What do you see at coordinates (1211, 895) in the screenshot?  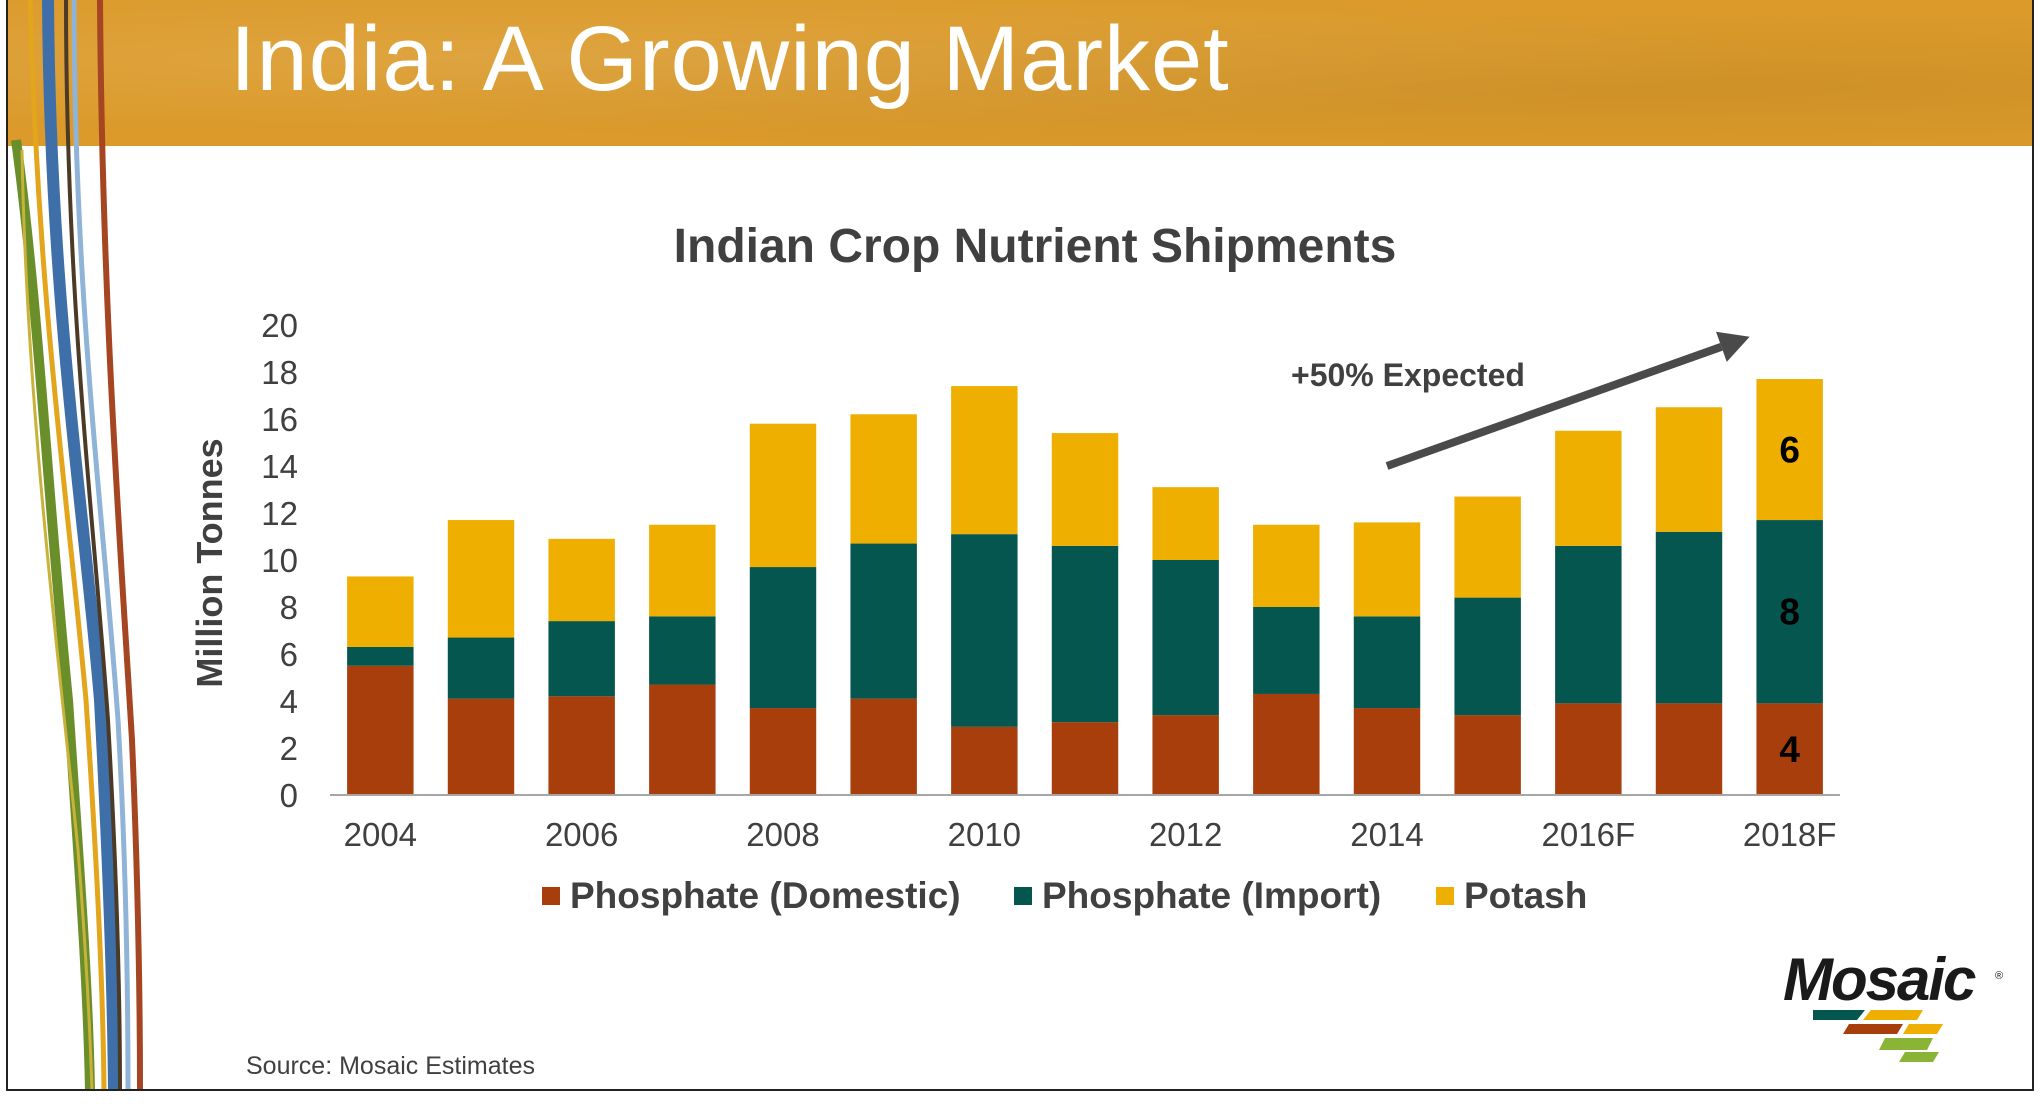 I see `legend-label: Phosphate (Import)` at bounding box center [1211, 895].